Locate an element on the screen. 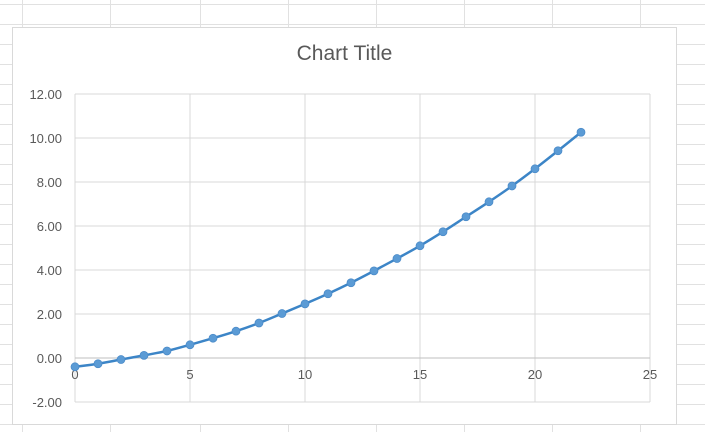 This screenshot has height=432, width=705. x-tick-label: 5 is located at coordinates (189, 374).